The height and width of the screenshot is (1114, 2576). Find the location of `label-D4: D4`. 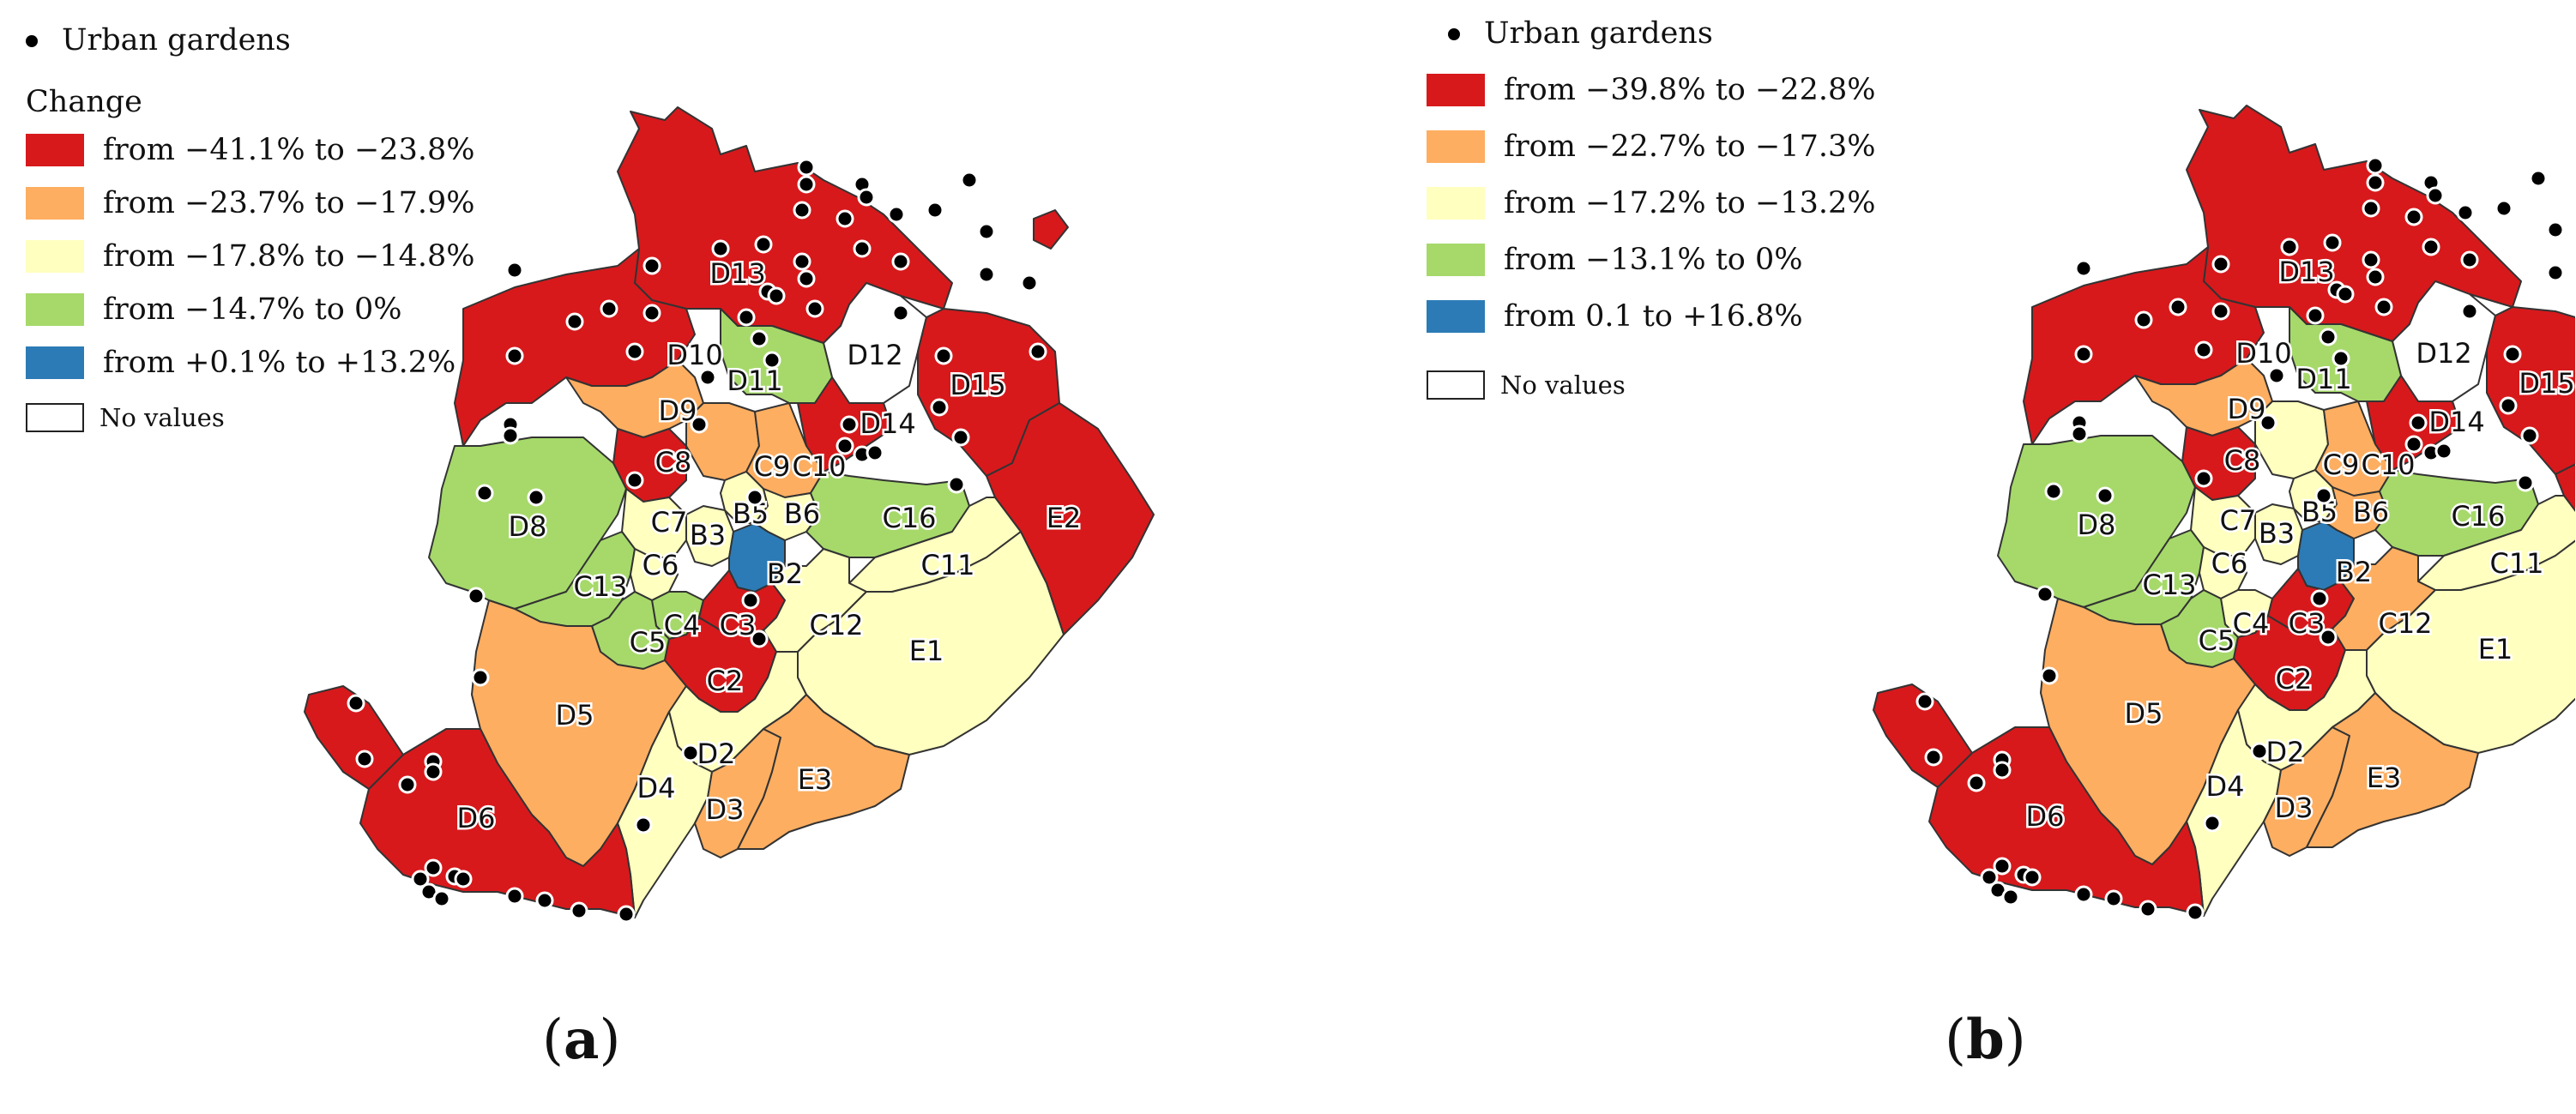

label-D4: D4 is located at coordinates (2225, 786).